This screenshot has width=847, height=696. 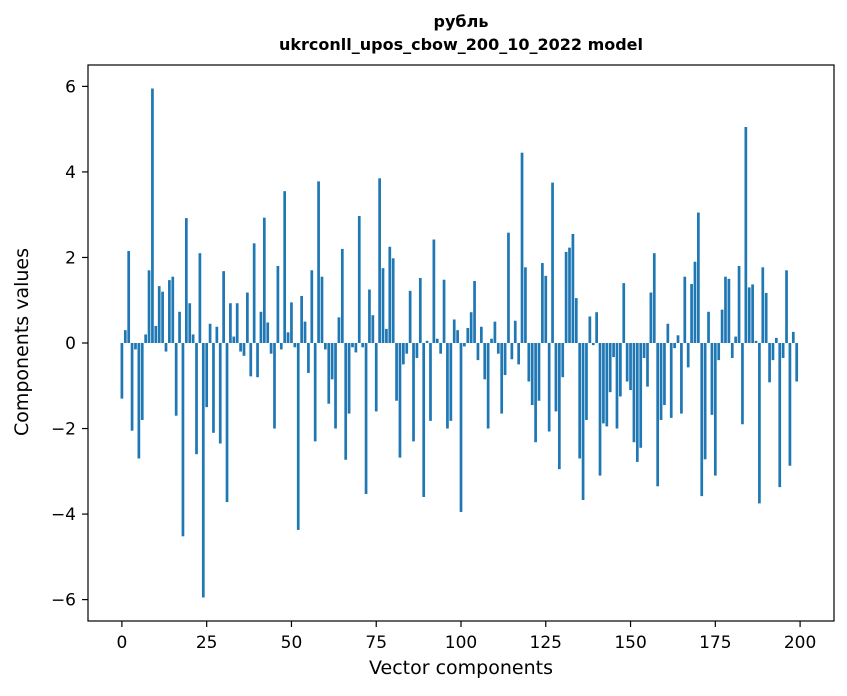 What do you see at coordinates (70, 173) in the screenshot?
I see `y-tick-label: 4` at bounding box center [70, 173].